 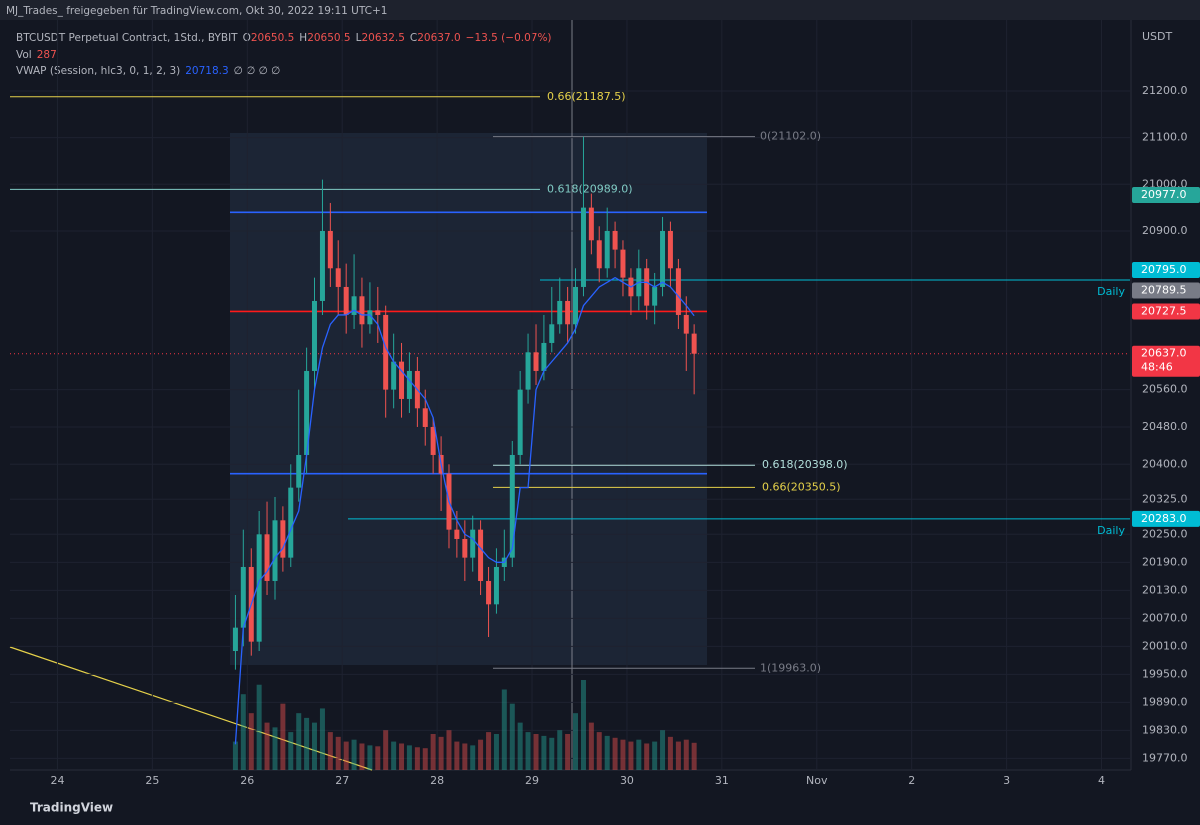 I want to click on level-label: 0.618(20398.0), so click(x=805, y=464).